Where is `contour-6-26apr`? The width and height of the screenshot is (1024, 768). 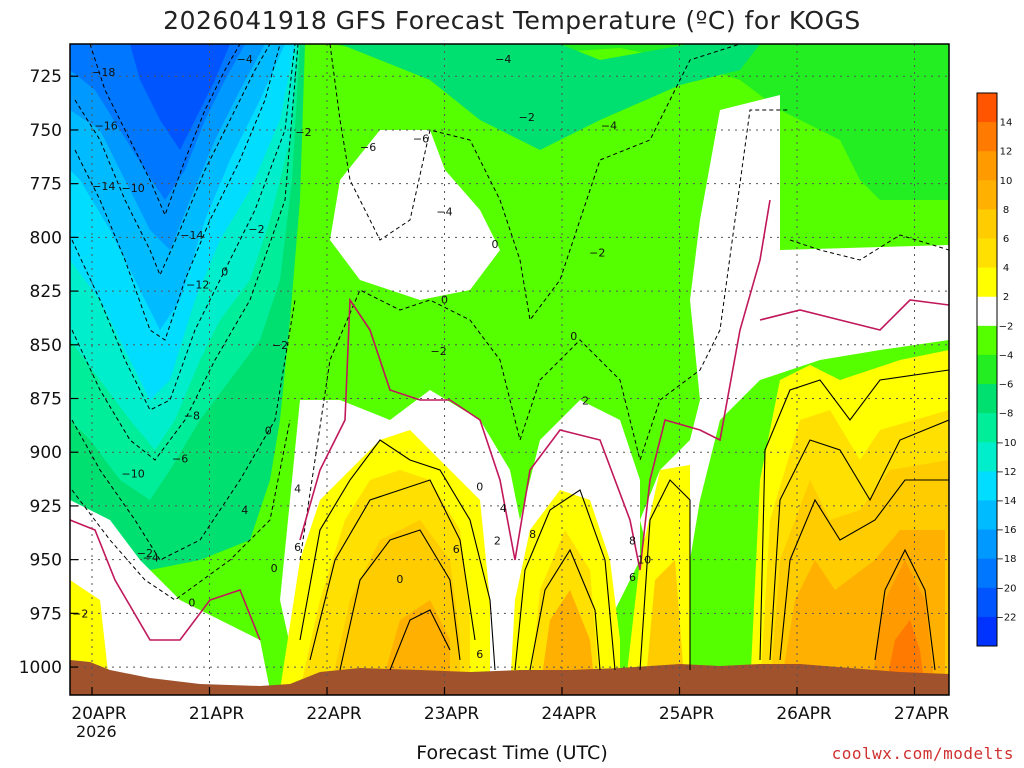 contour-6-26apr is located at coordinates (864, 570).